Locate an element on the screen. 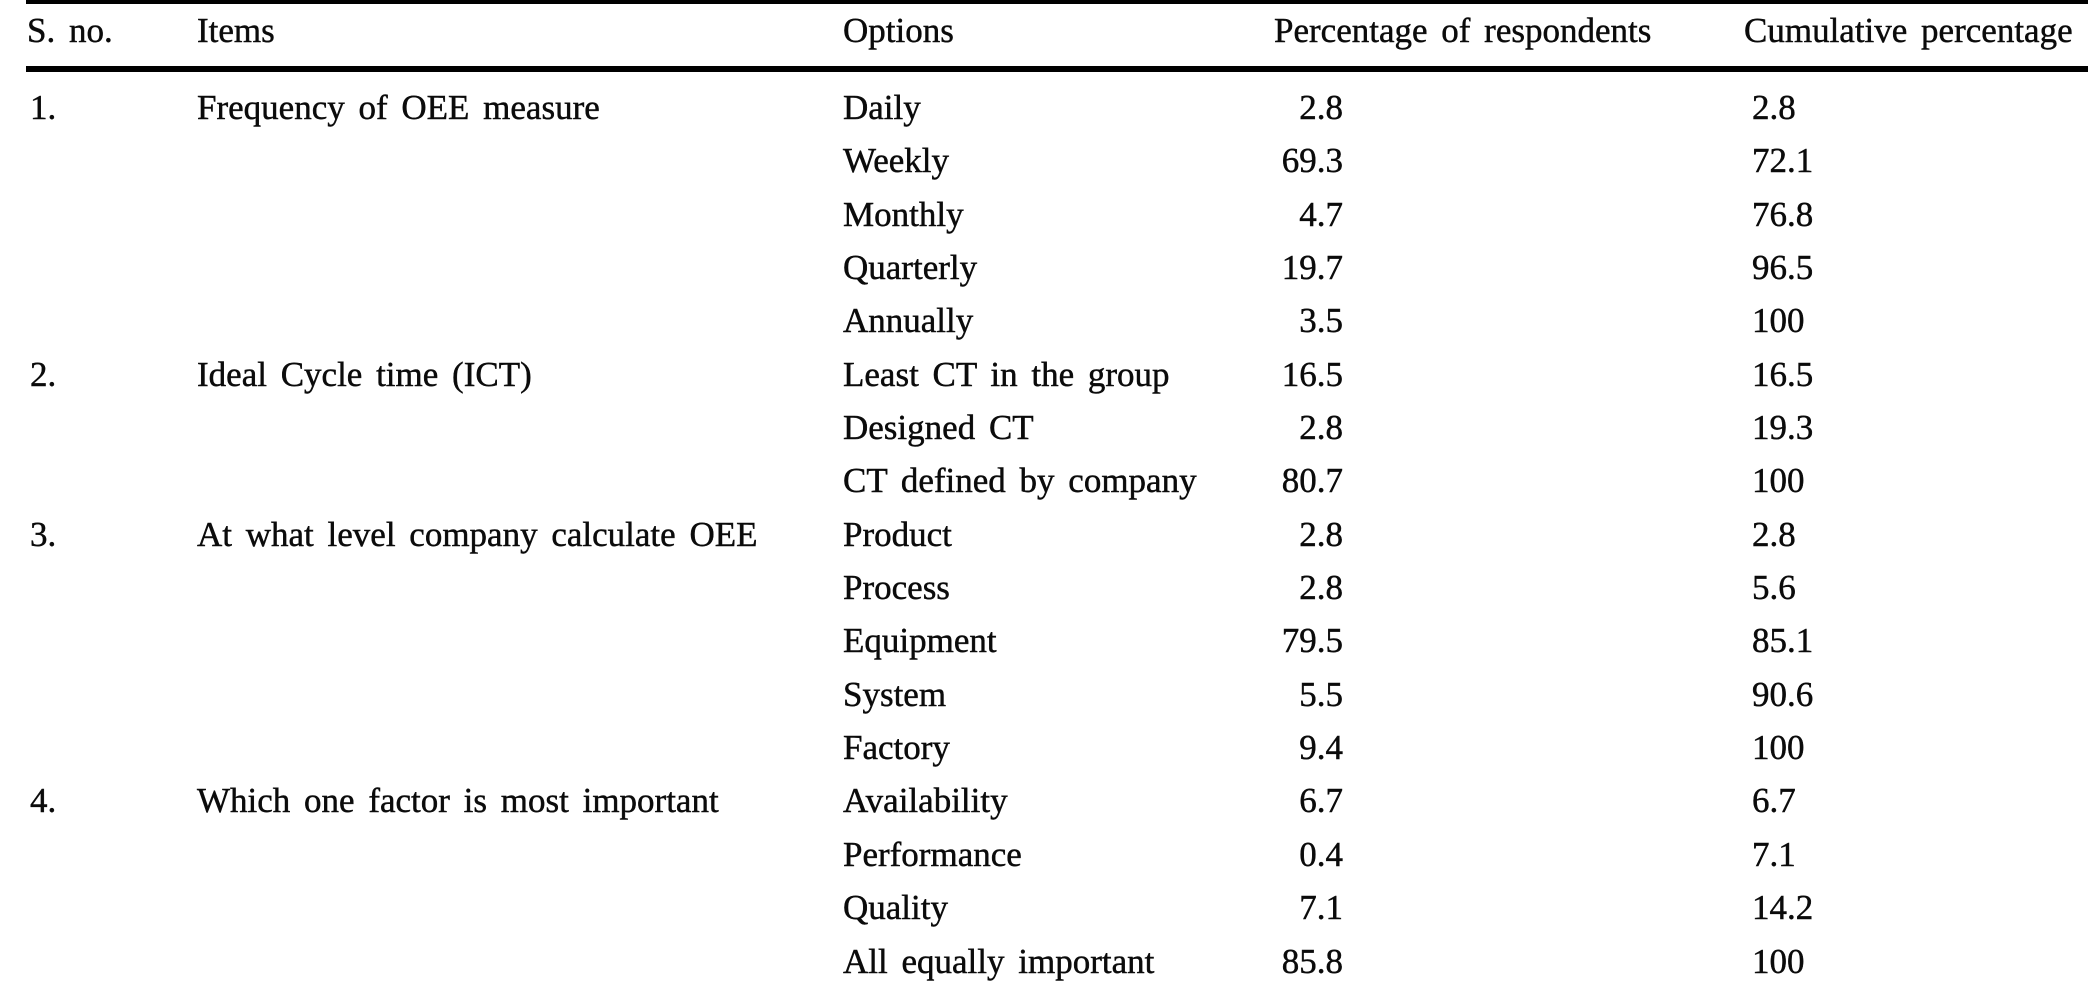 This screenshot has height=992, width=2088. table-row: Monthly 4.7 76.8 is located at coordinates (1044, 214).